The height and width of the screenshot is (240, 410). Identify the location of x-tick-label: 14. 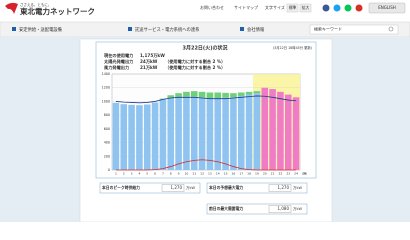
(218, 174).